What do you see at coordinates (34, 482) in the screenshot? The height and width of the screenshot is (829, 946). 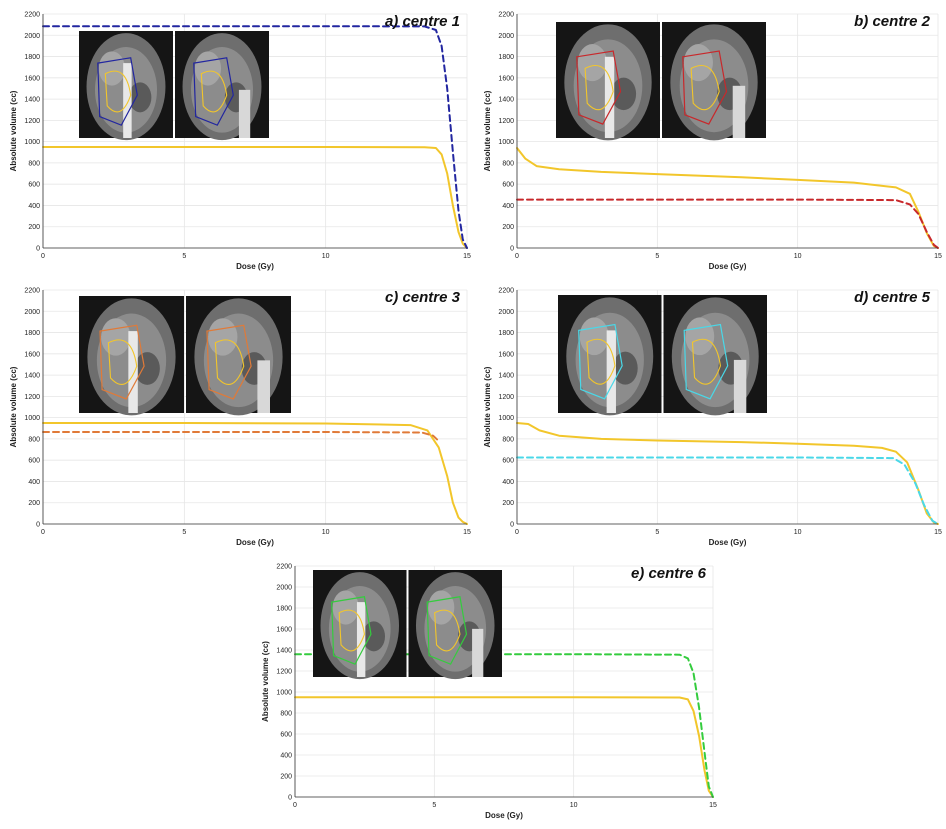 I see `panel-c-y-tick-label: 400` at bounding box center [34, 482].